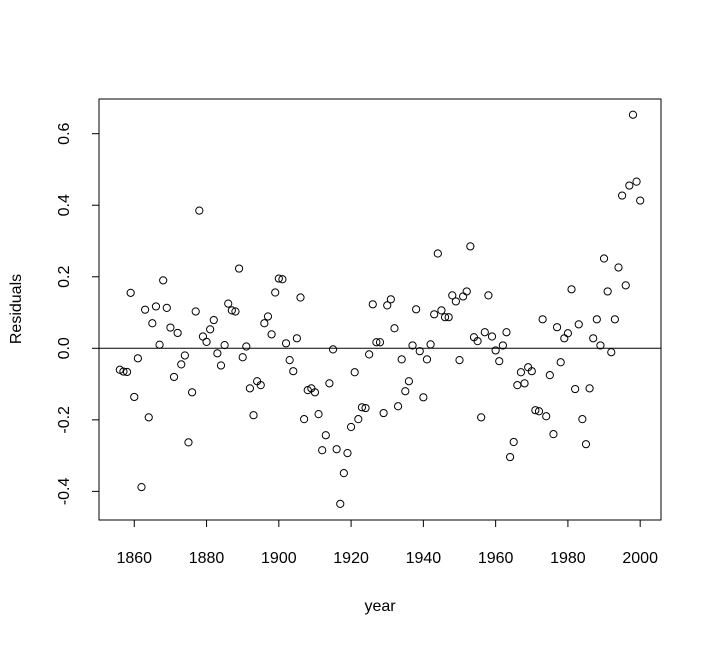 The image size is (712, 648). What do you see at coordinates (16, 309) in the screenshot?
I see `y-axis-label: Residuals` at bounding box center [16, 309].